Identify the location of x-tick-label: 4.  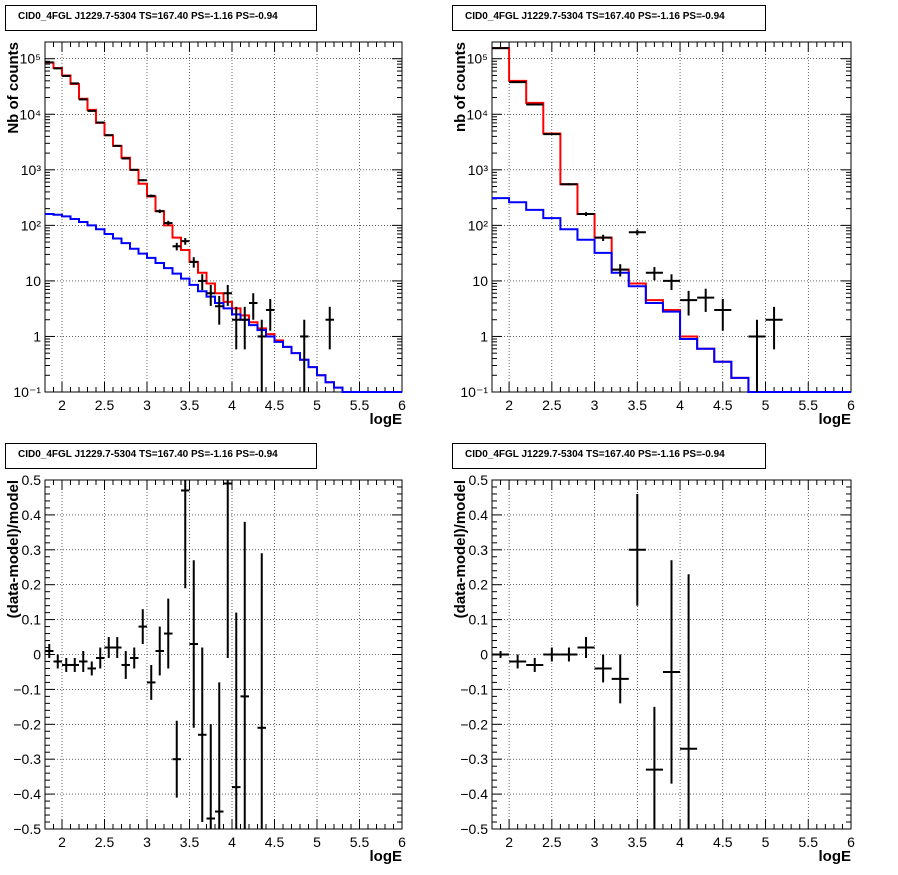
(232, 405).